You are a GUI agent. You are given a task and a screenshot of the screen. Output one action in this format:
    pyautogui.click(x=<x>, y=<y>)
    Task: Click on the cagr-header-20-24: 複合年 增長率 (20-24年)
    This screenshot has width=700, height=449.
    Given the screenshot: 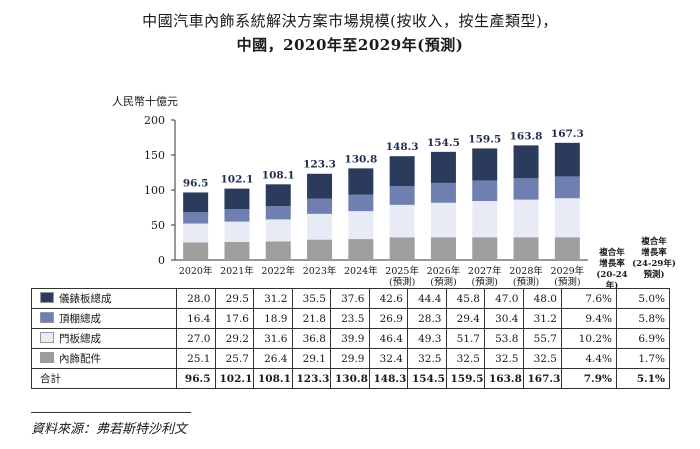 What is the action you would take?
    pyautogui.click(x=612, y=270)
    